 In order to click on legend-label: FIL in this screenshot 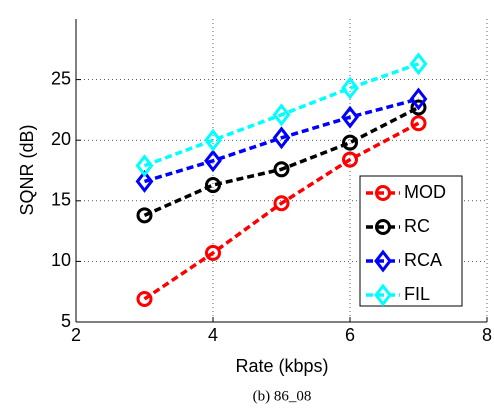, I will do `click(417, 294)`.